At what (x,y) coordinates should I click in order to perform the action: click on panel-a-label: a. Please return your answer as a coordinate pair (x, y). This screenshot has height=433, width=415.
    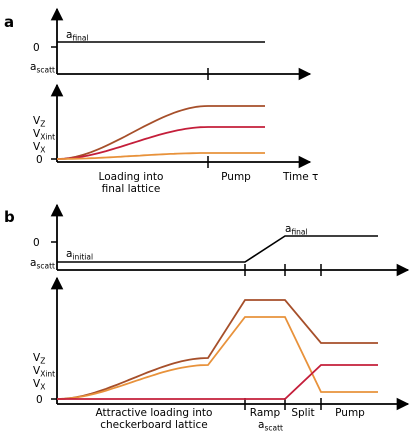
    Looking at the image, I should click on (9, 22).